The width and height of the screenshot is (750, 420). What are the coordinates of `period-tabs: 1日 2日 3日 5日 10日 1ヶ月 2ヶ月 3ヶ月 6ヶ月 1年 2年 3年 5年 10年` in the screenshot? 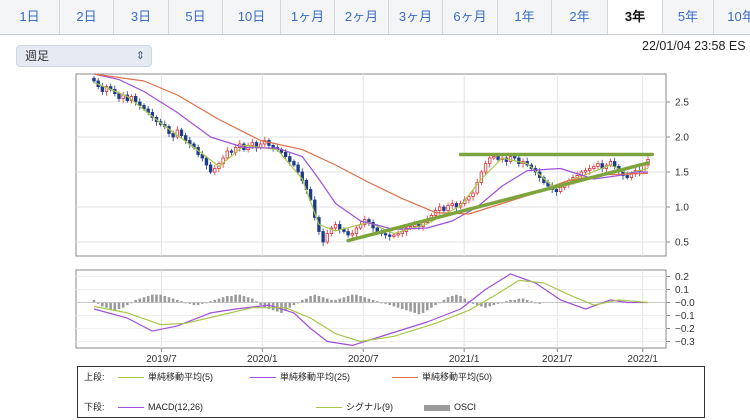 It's located at (375, 17).